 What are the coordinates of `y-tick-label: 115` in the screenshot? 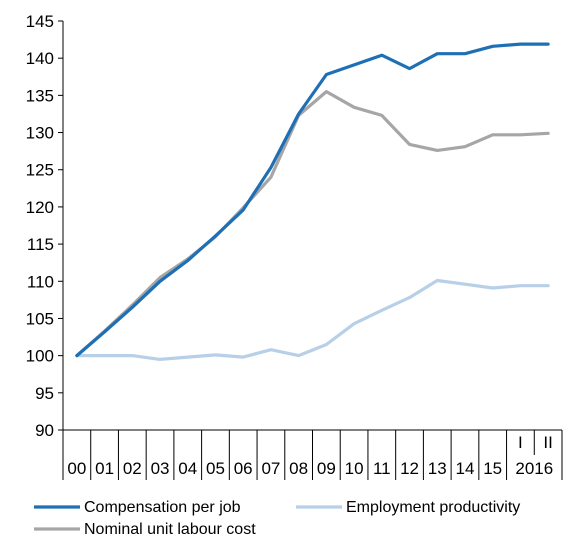 It's located at (40, 244).